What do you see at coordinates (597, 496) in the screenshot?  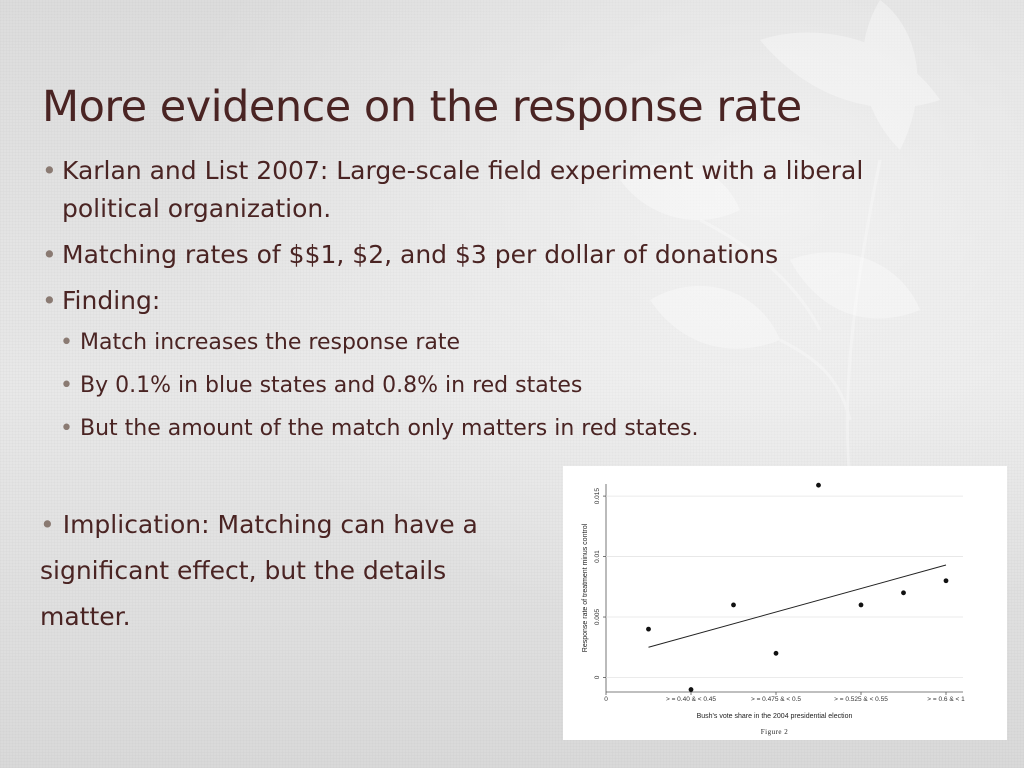 I see `y-tick-label: 0.015` at bounding box center [597, 496].